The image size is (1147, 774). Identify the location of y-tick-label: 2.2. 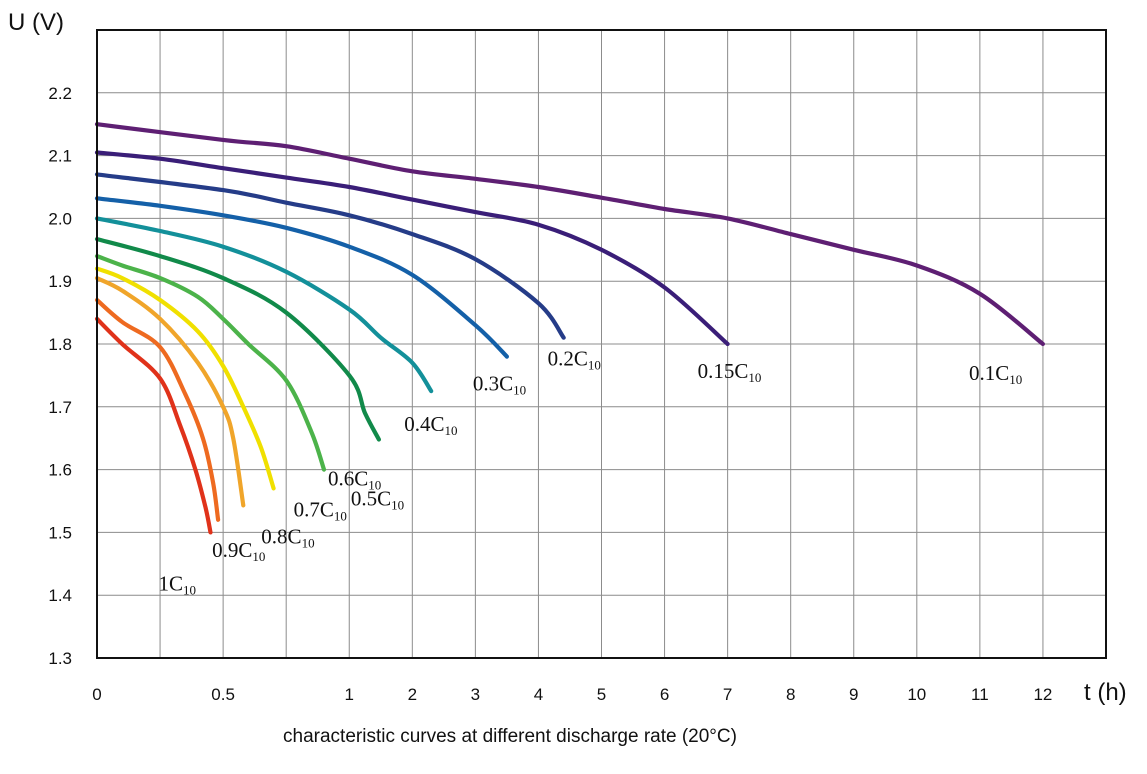
(60, 93).